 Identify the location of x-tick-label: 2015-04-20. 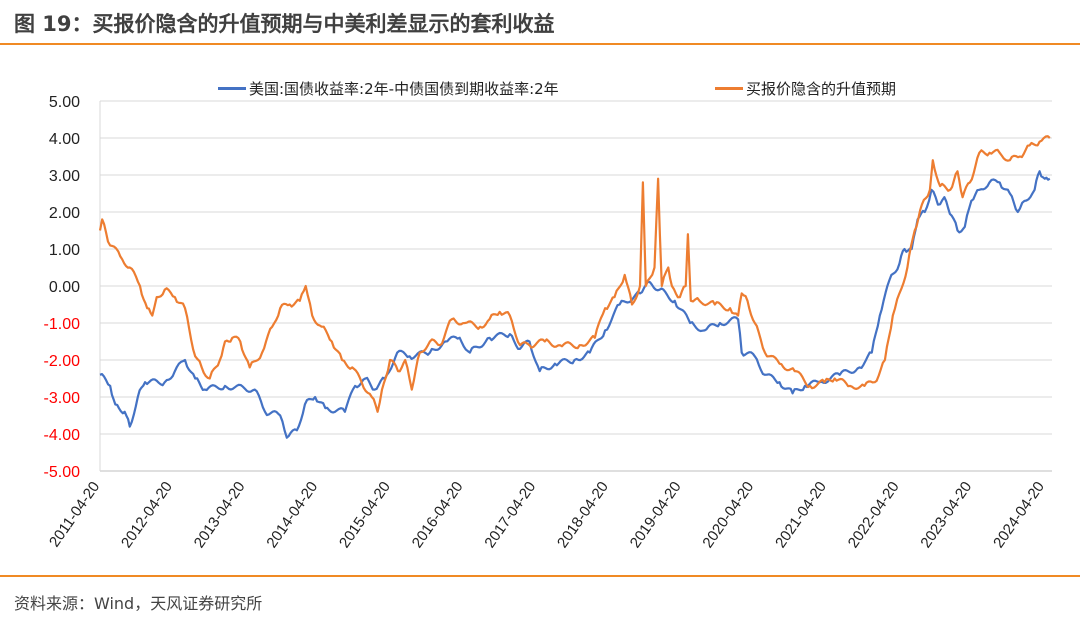
(365, 515).